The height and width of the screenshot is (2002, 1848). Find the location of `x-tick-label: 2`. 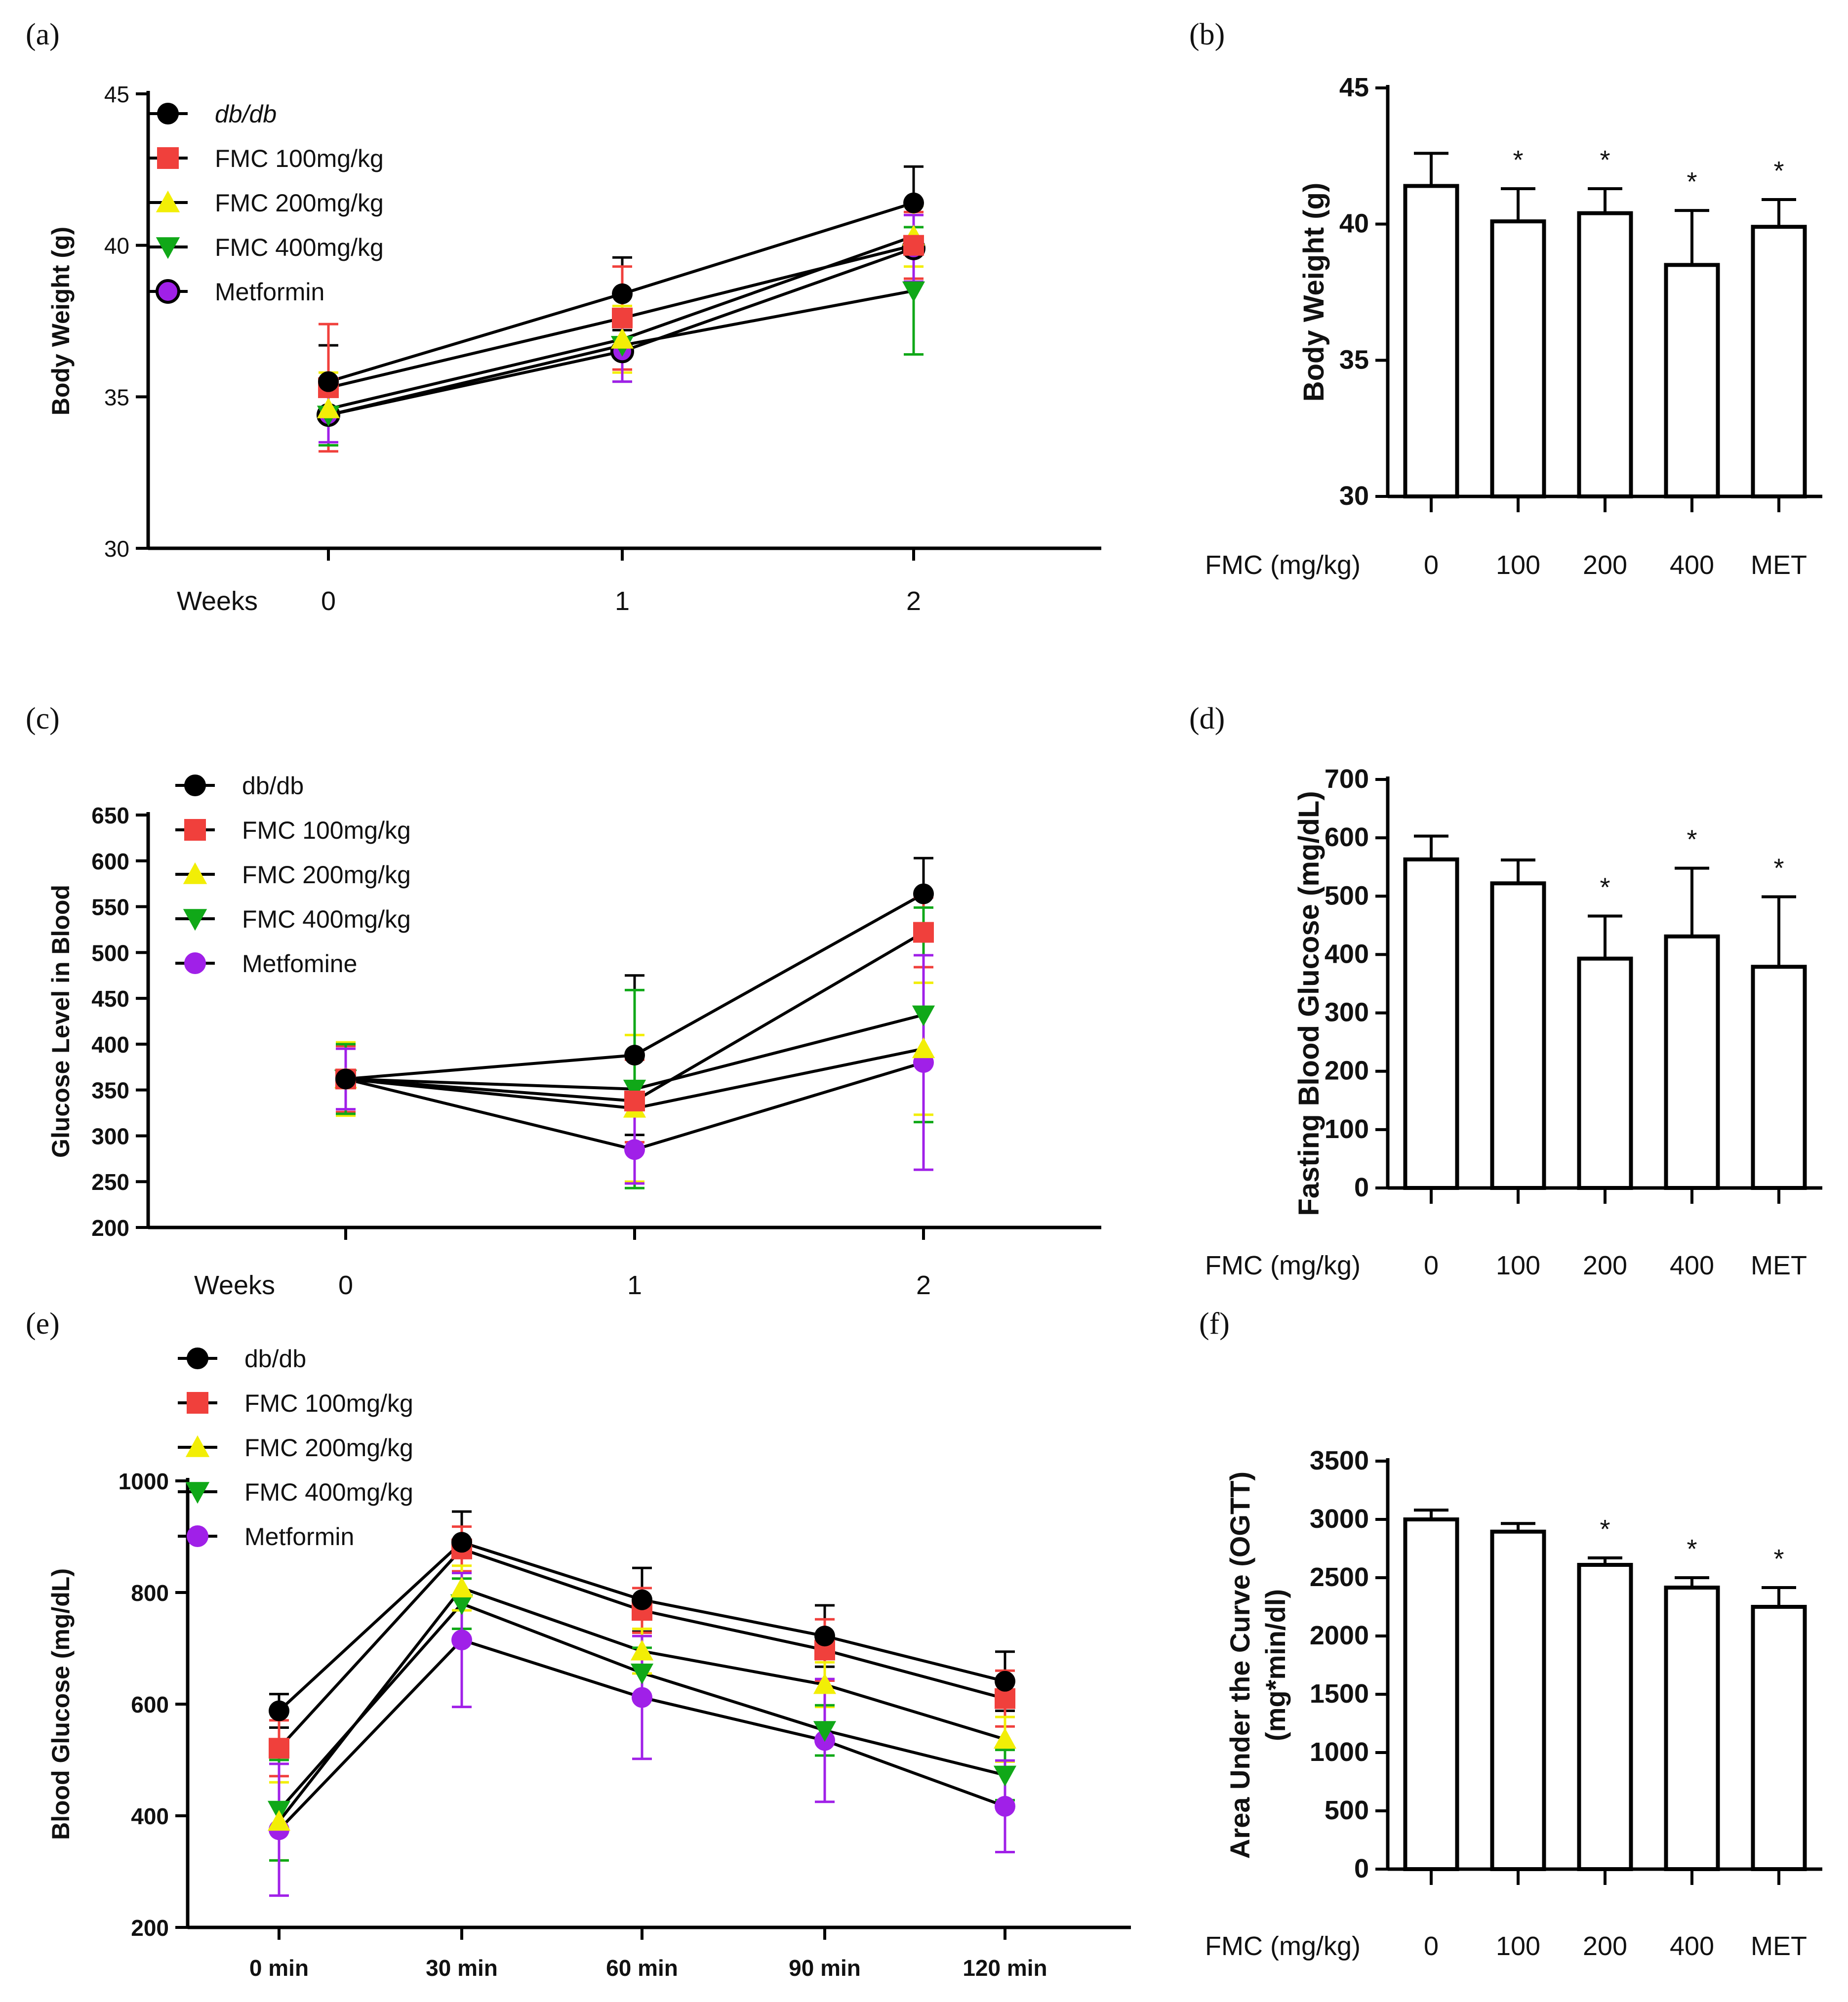

x-tick-label: 2 is located at coordinates (914, 601).